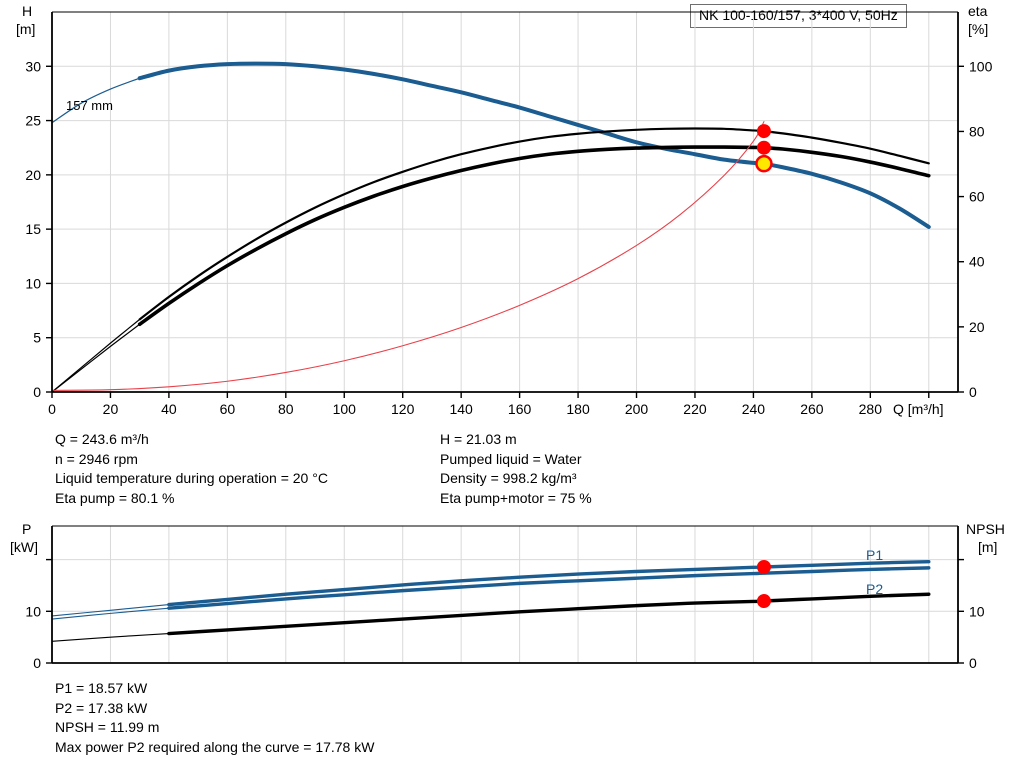  What do you see at coordinates (96, 458) in the screenshot?
I see `duty-info-left-line-2: n = 2946 rpm` at bounding box center [96, 458].